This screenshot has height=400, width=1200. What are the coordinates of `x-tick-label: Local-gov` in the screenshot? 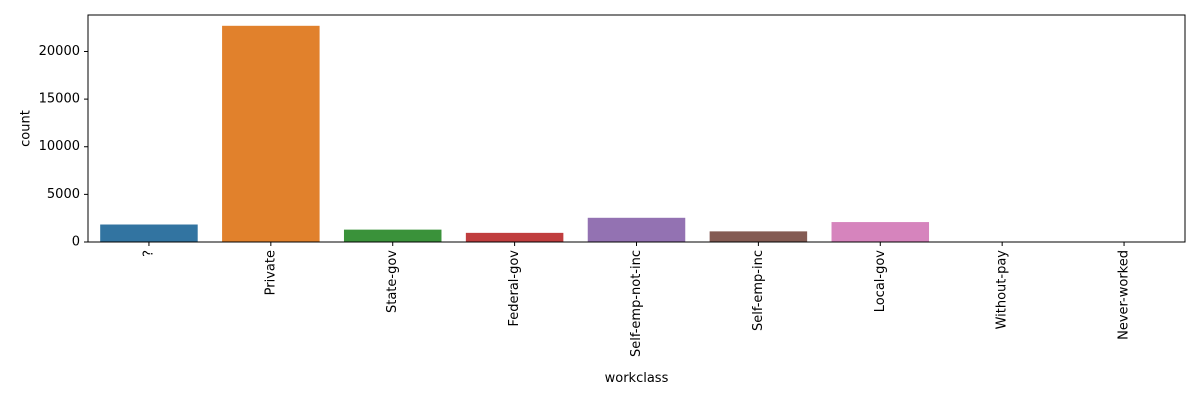 It's located at (880, 281).